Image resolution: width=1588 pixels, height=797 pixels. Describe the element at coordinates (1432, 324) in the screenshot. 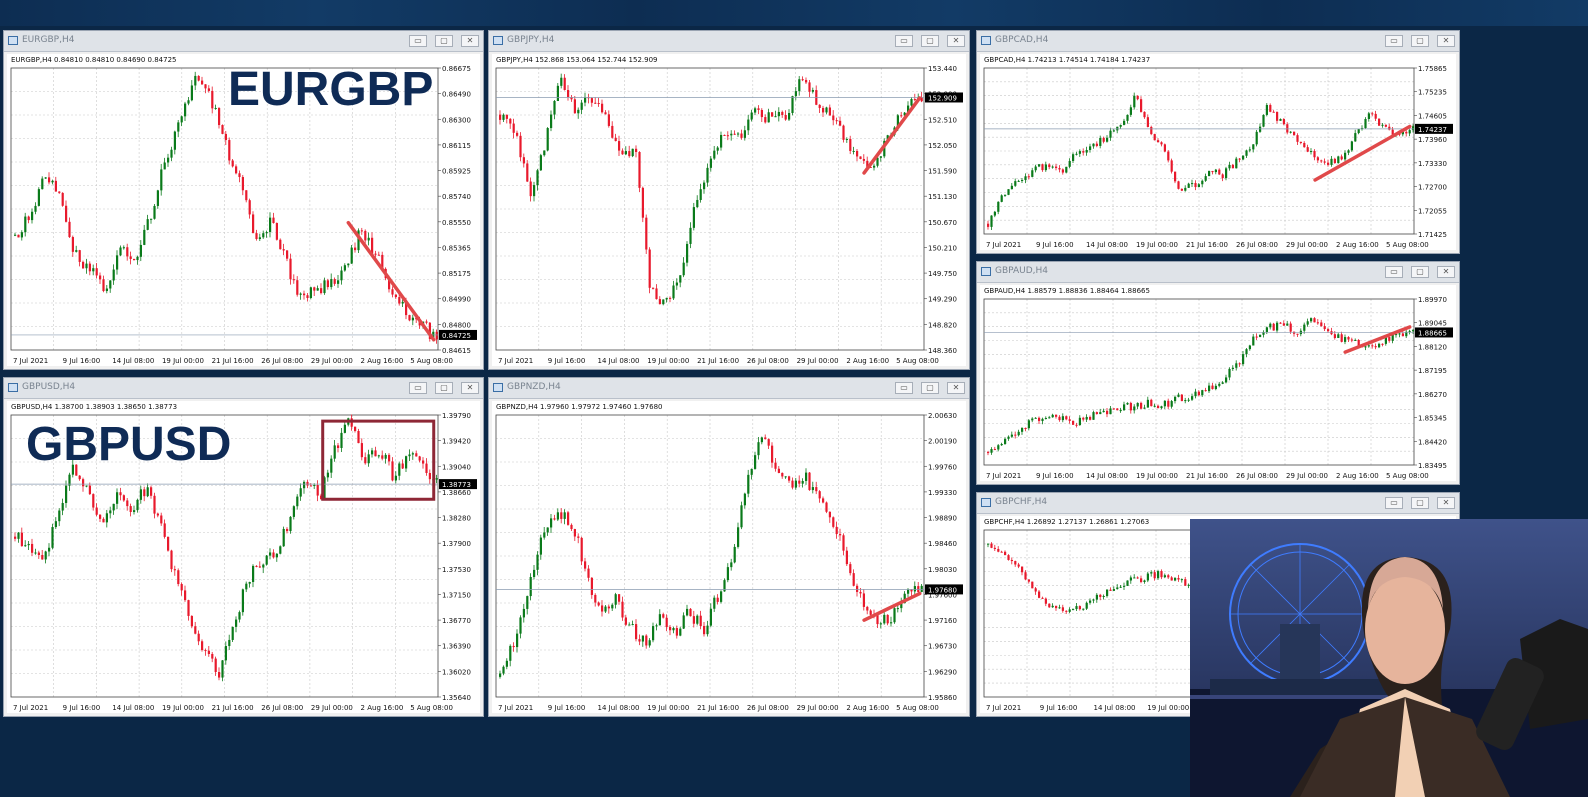

I see `price-axis-label: 1.89045` at that location.